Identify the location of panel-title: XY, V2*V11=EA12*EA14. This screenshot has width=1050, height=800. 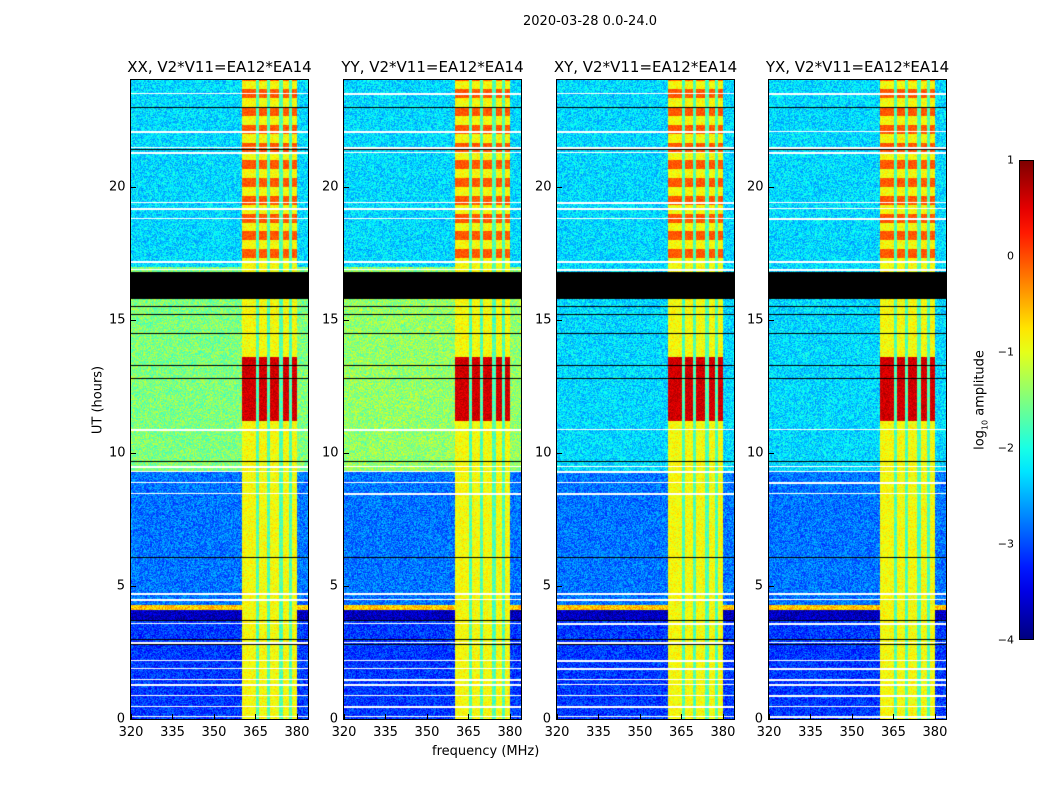
(645, 67).